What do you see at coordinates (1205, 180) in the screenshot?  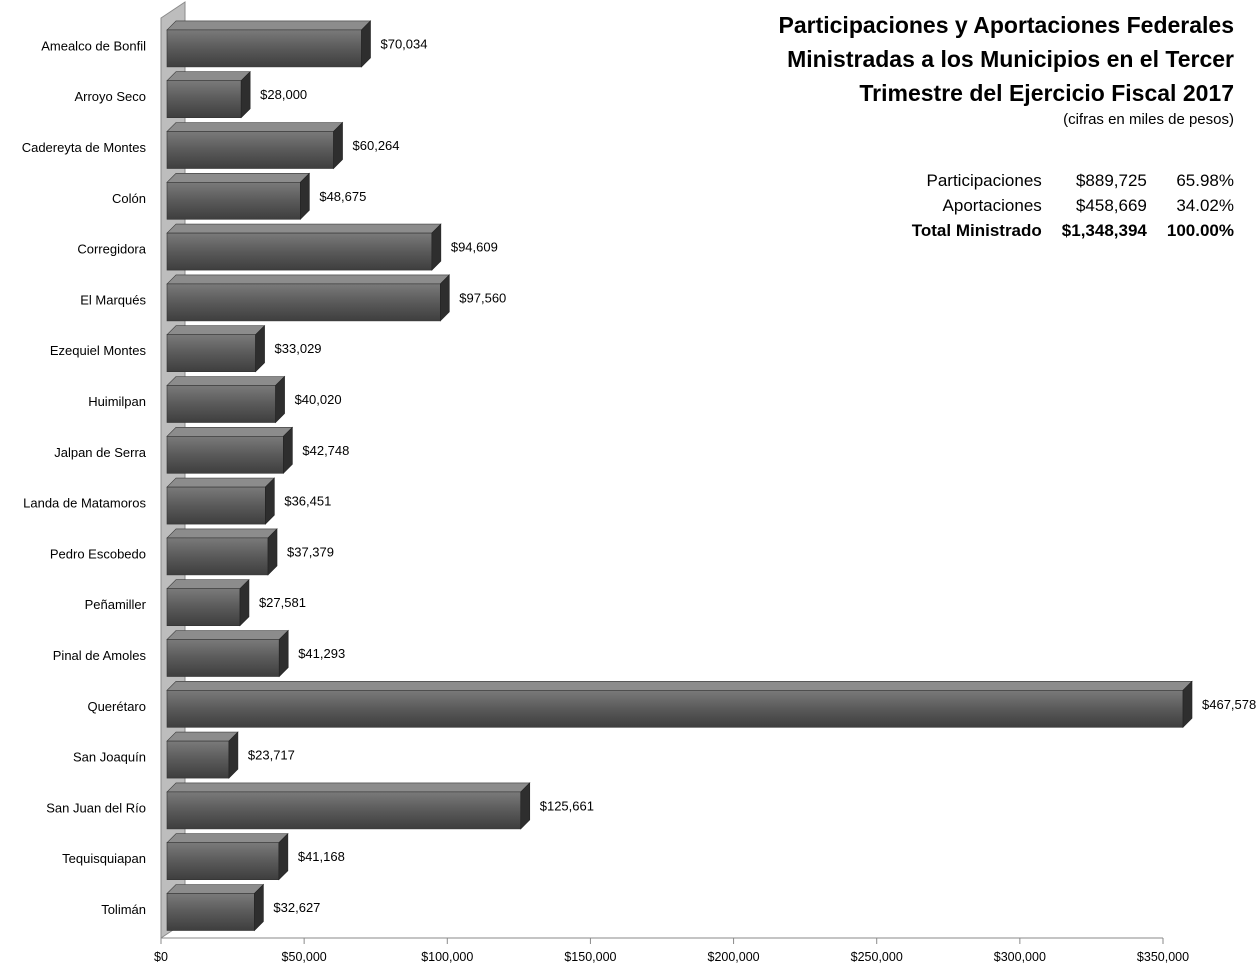 I see `summary-percent: 65.98%` at bounding box center [1205, 180].